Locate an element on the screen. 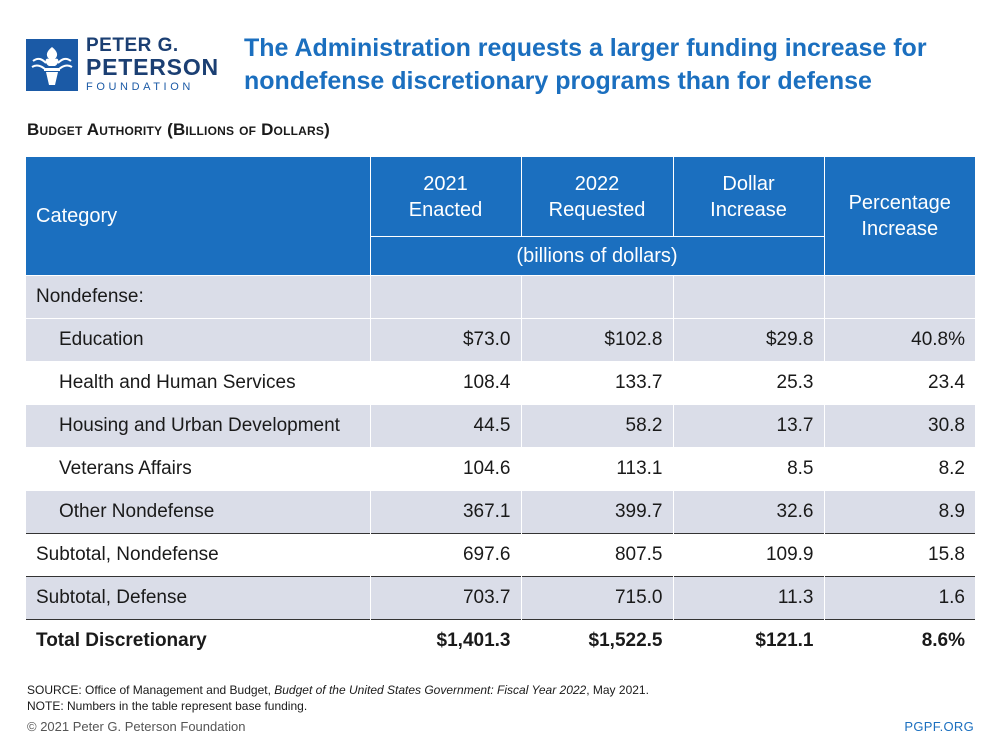  row-percent-increase: 8.6% is located at coordinates (899, 640).